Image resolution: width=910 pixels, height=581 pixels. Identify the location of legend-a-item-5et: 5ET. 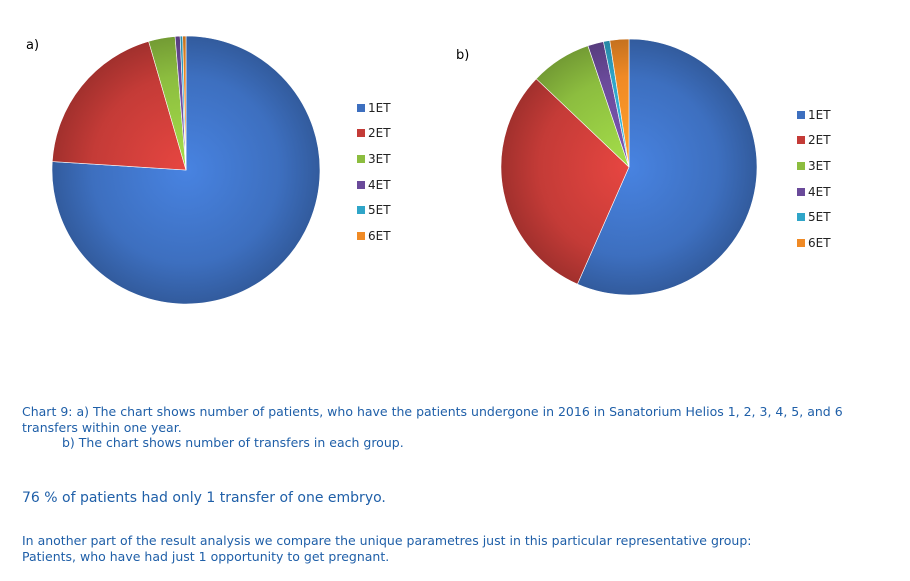
(374, 210).